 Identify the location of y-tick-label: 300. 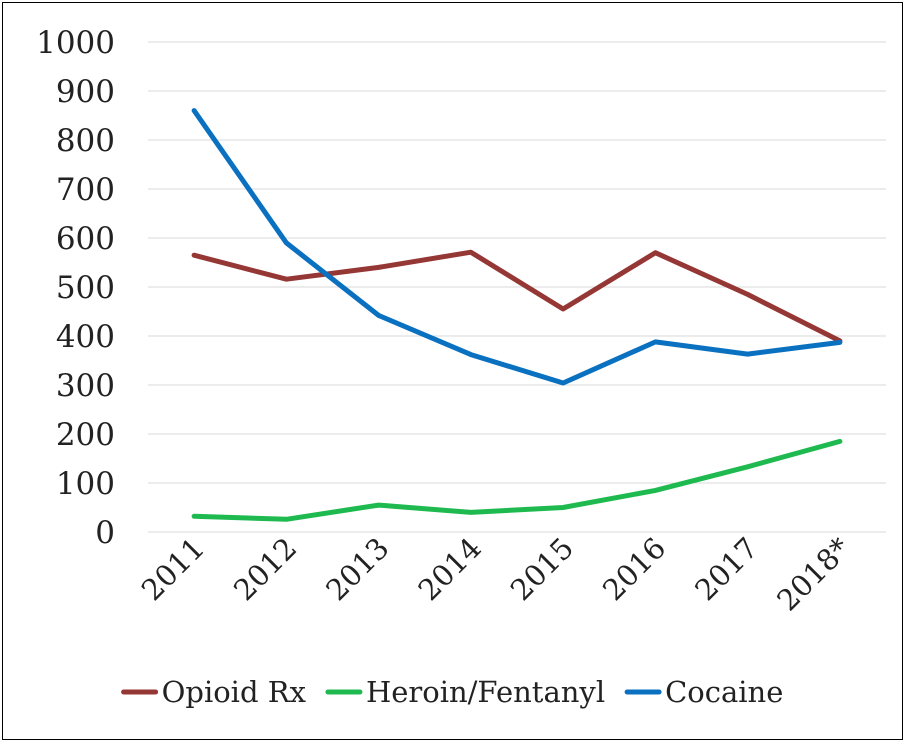
(85, 386).